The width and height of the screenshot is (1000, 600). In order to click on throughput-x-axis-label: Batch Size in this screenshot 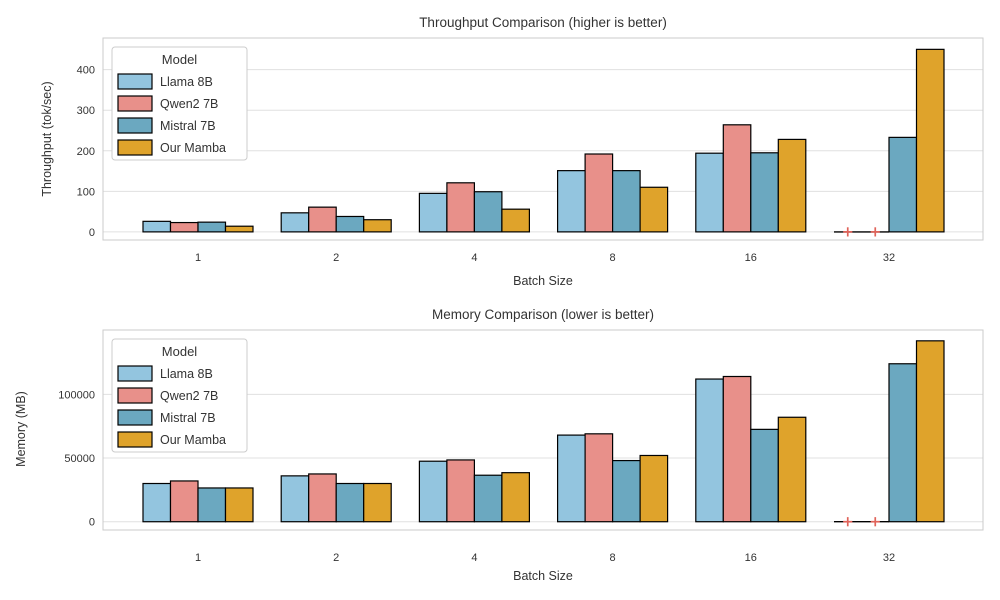, I will do `click(543, 281)`.